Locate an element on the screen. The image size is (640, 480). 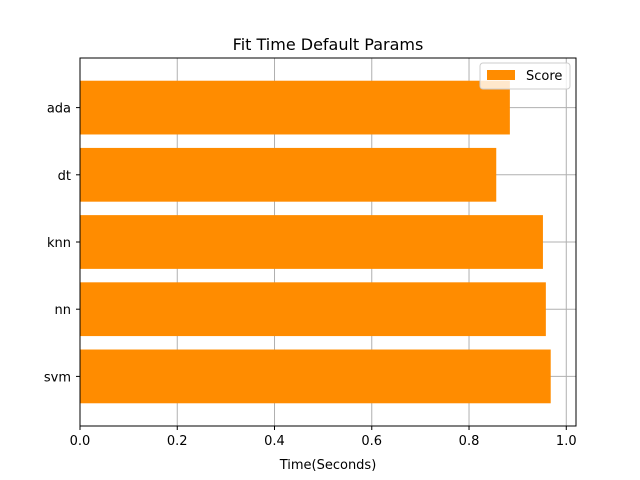
x-axis-label: Time(Seconds) is located at coordinates (328, 465).